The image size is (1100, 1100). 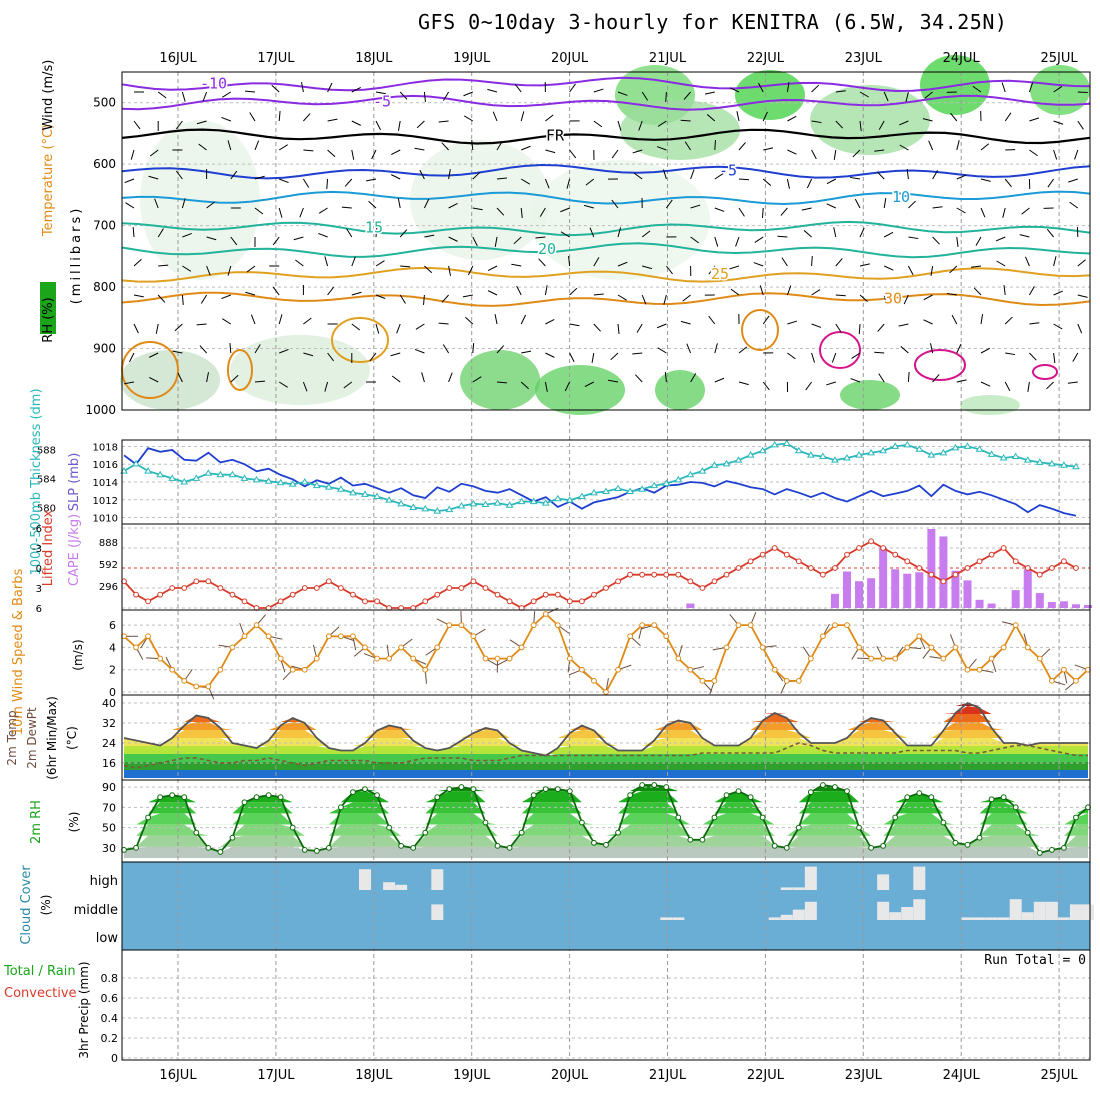 I want to click on day-label-top: 23JUL, so click(x=864, y=58).